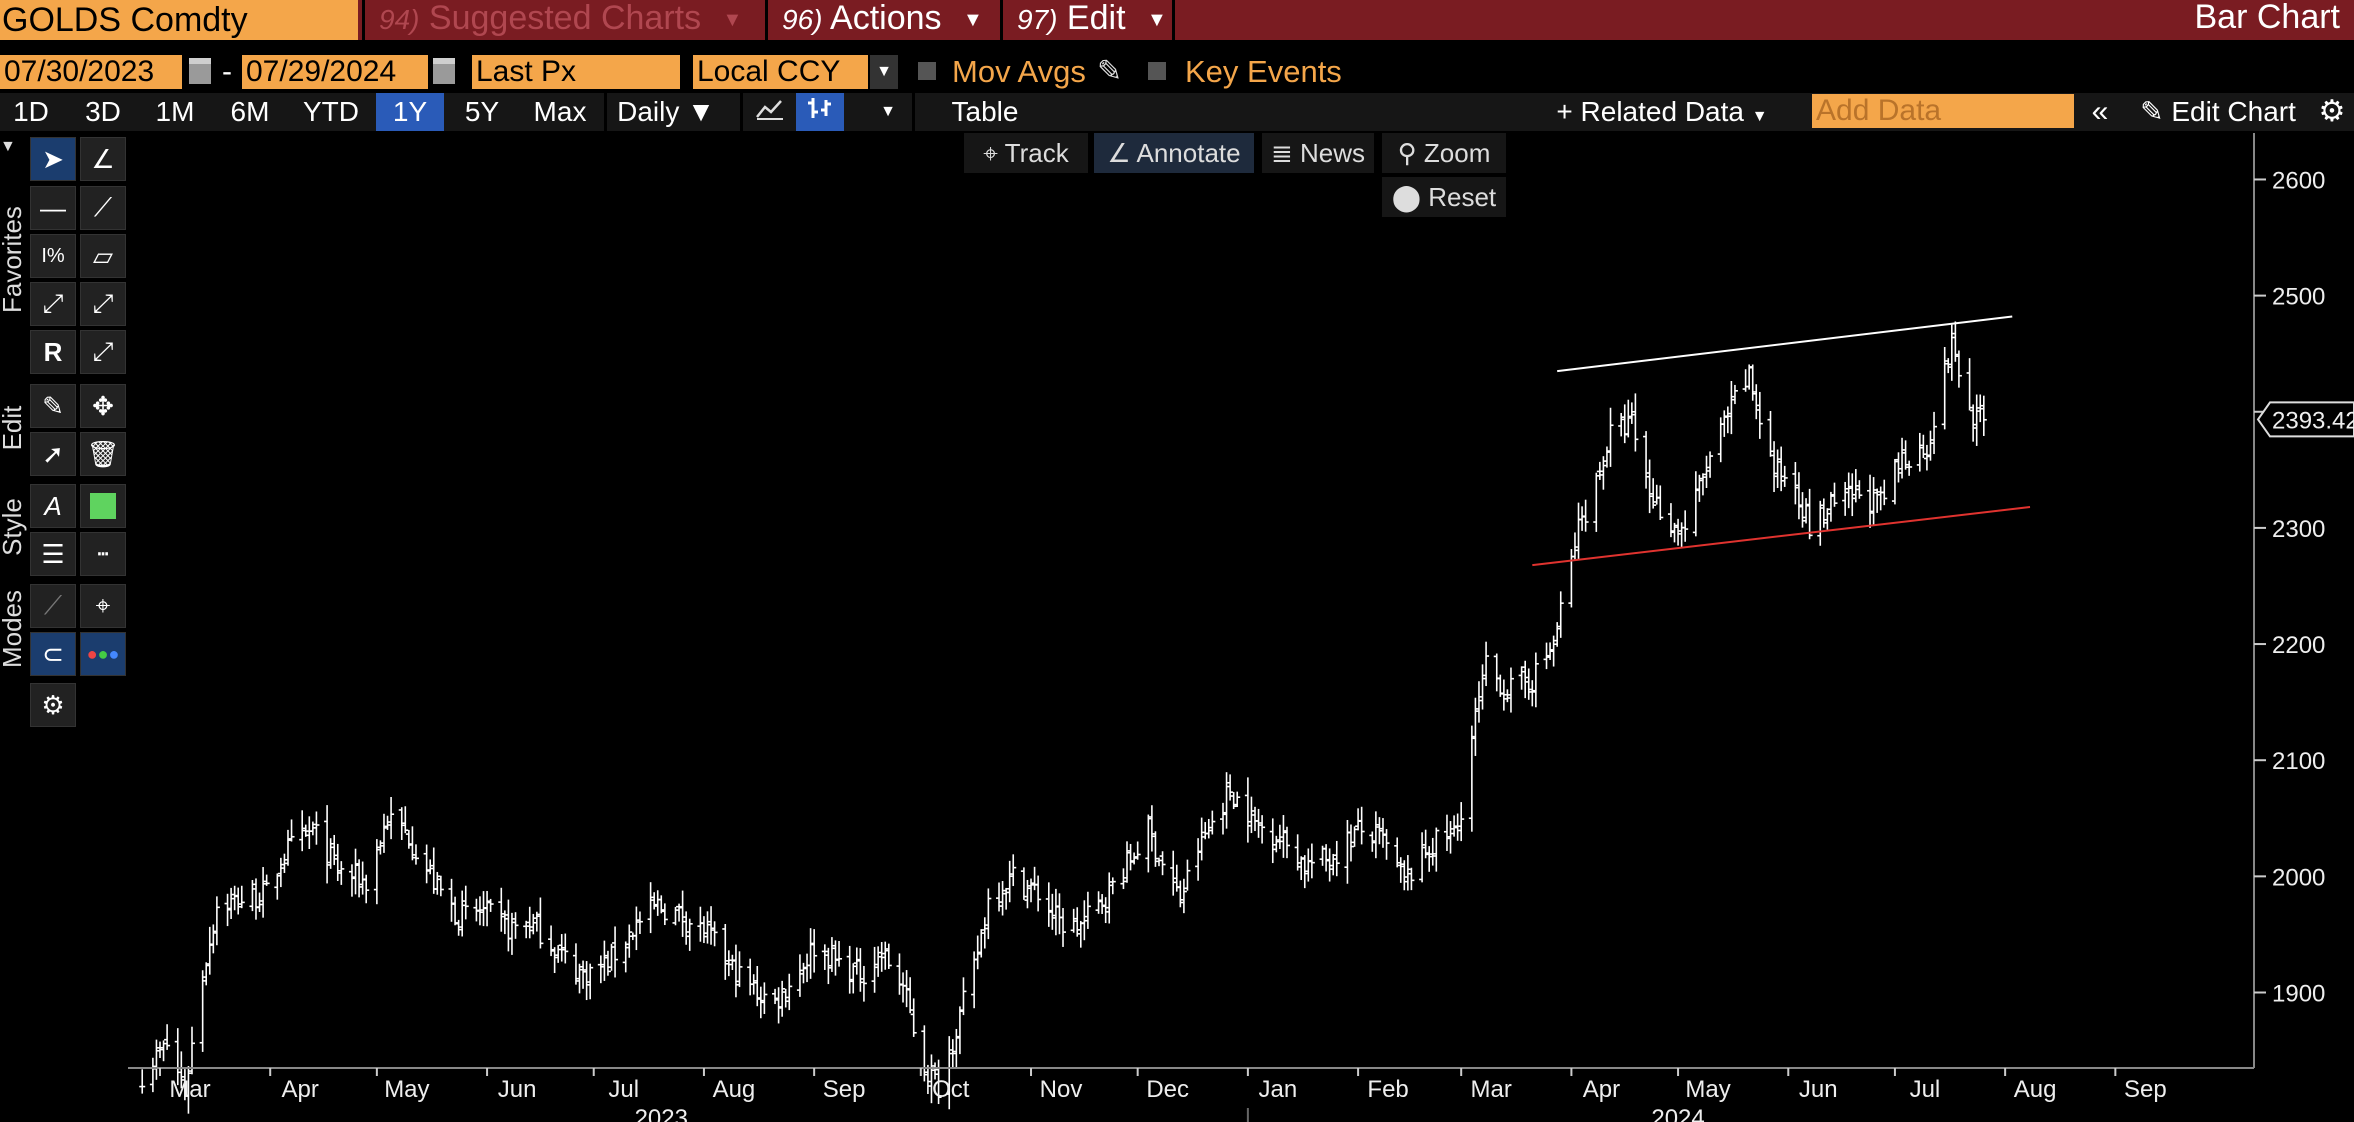  Describe the element at coordinates (91, 72) in the screenshot. I see `start-date-field: 07/30/2023` at that location.